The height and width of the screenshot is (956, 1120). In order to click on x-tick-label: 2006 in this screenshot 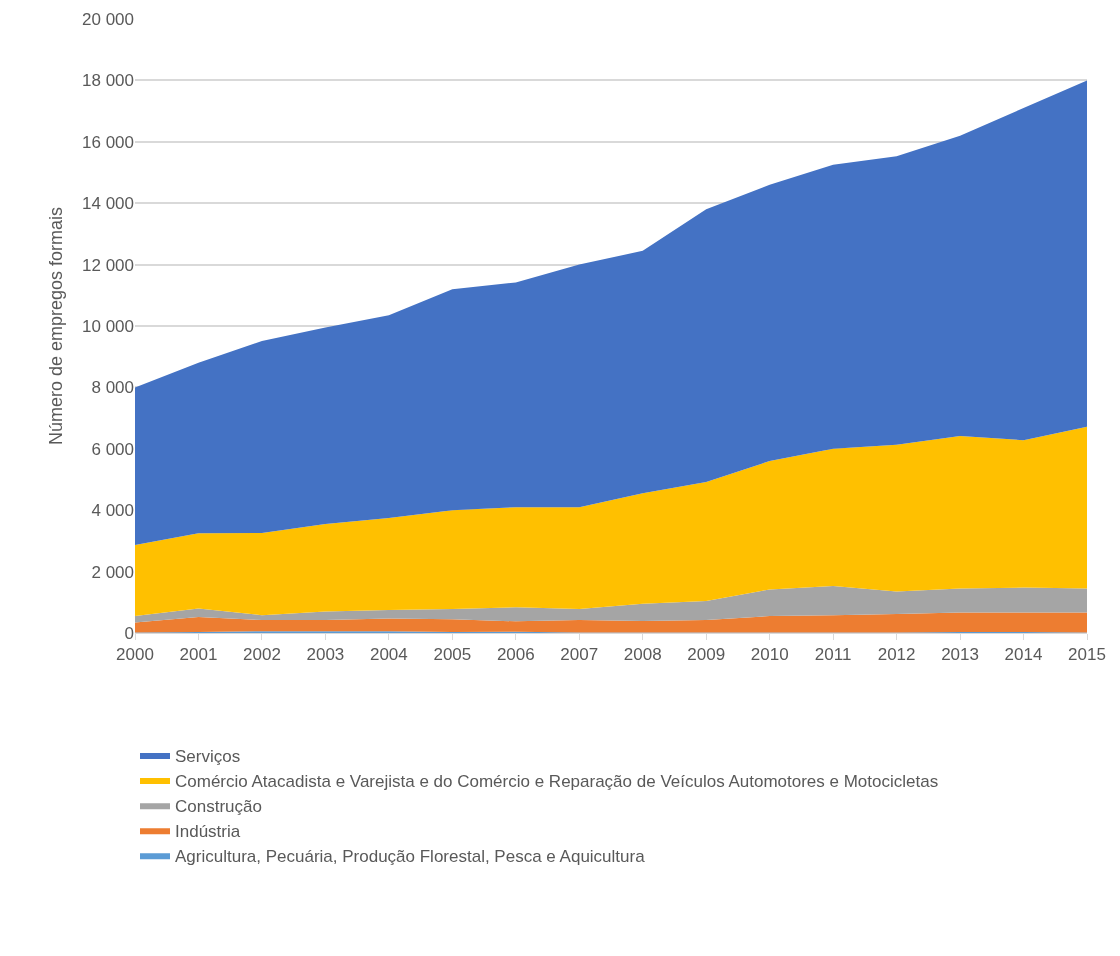, I will do `click(515, 655)`.